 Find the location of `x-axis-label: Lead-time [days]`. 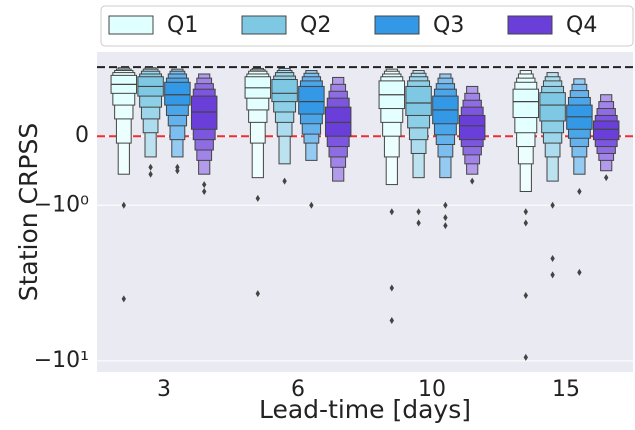

x-axis-label: Lead-time [days] is located at coordinates (365, 409).